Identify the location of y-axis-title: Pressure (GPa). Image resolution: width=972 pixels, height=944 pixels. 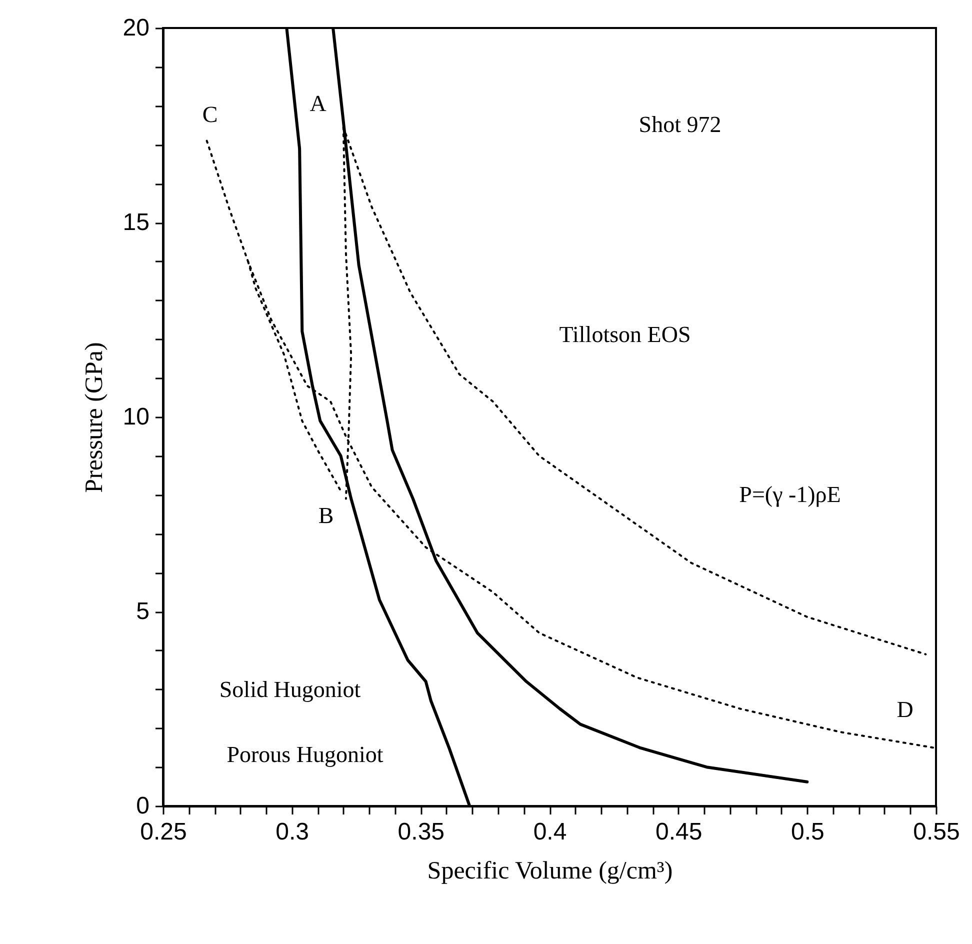
(94, 417).